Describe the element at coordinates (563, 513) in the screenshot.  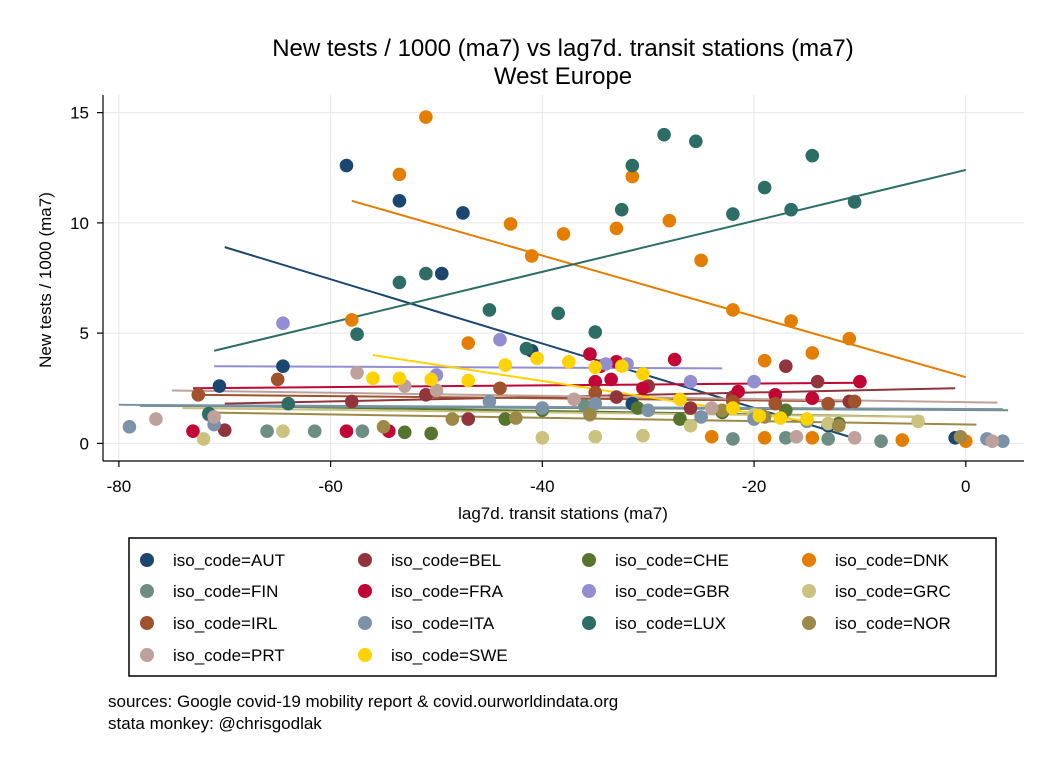
I see `x-axis-label: lag7d. transit stations (ma7)` at that location.